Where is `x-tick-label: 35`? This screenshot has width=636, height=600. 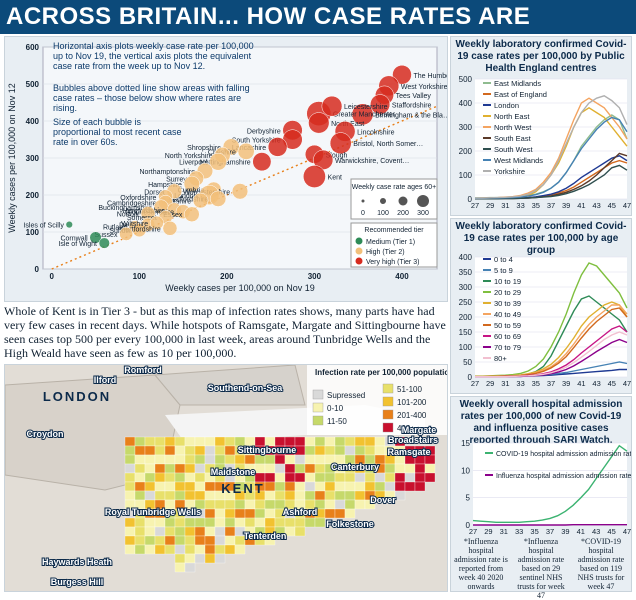
x-tick-label: 35 is located at coordinates (536, 383).